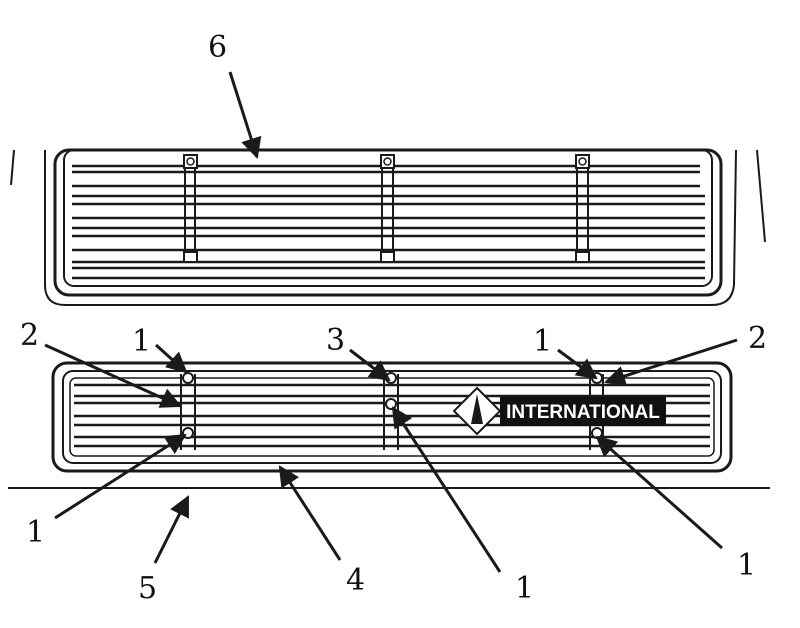  I want to click on callout-2-left: 2, so click(29, 335).